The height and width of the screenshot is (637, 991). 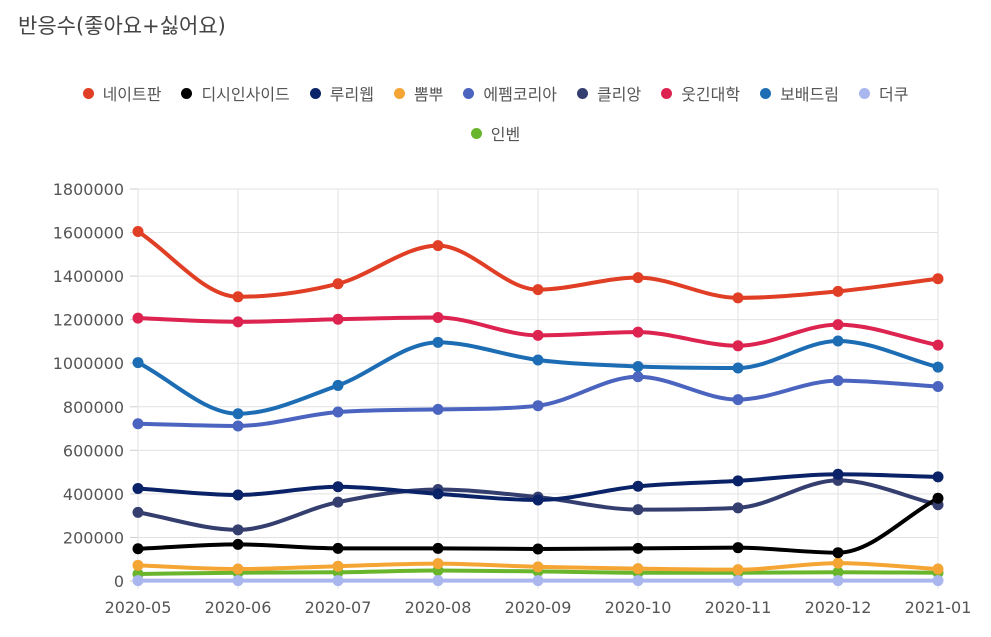 I want to click on legend-item: 보배드림, so click(x=799, y=93).